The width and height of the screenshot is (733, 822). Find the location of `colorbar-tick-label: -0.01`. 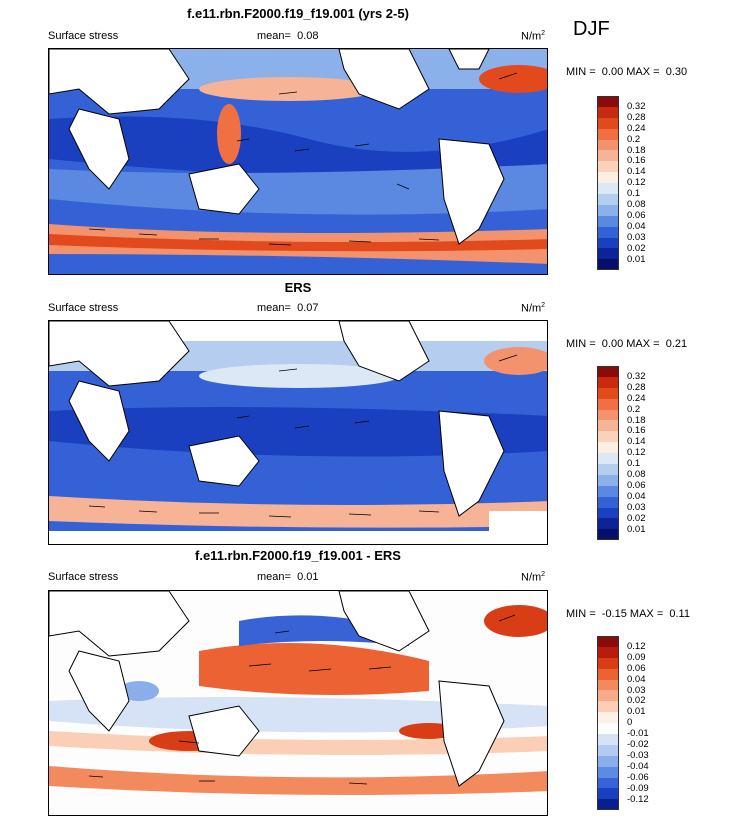

colorbar-tick-label: -0.01 is located at coordinates (638, 734).